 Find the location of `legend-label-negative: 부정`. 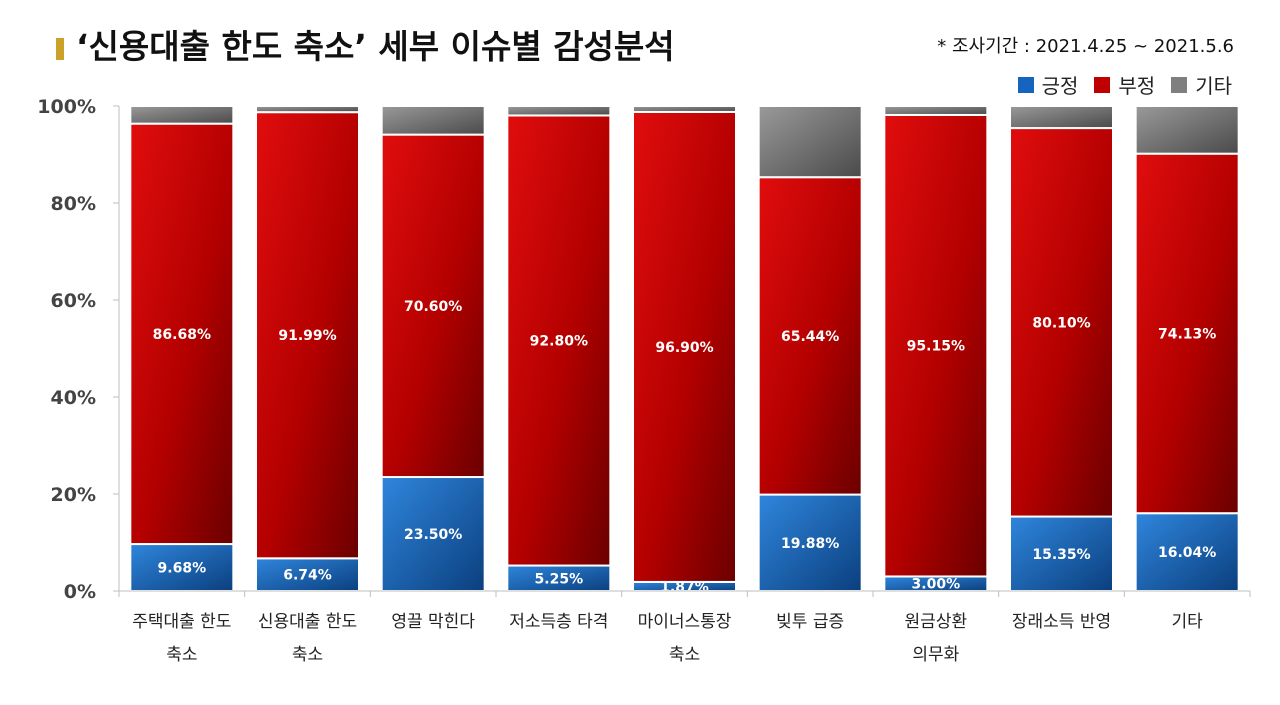

legend-label-negative: 부정 is located at coordinates (1137, 86).